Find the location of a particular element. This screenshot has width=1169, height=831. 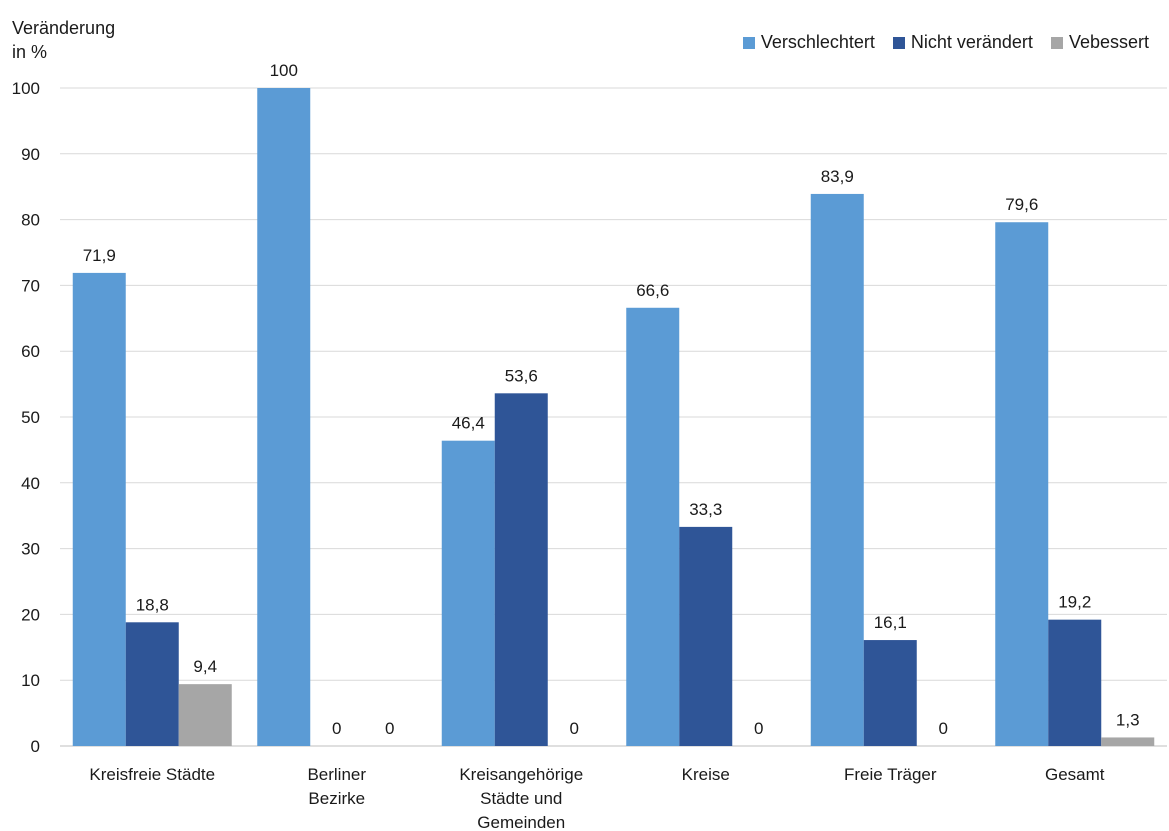

x-tick-label: Freie Träger is located at coordinates (890, 774).